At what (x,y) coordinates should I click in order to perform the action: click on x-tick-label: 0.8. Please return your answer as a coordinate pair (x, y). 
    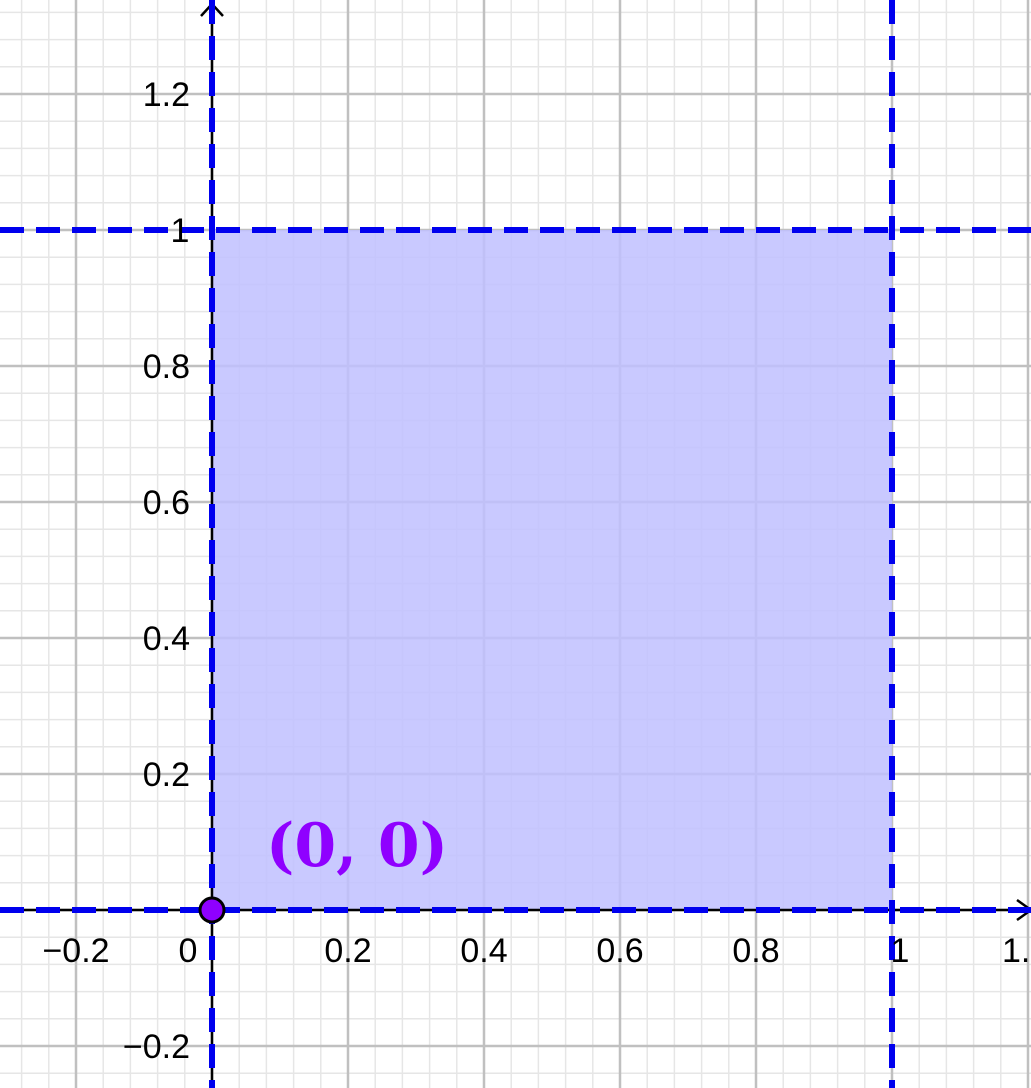
    Looking at the image, I should click on (755, 951).